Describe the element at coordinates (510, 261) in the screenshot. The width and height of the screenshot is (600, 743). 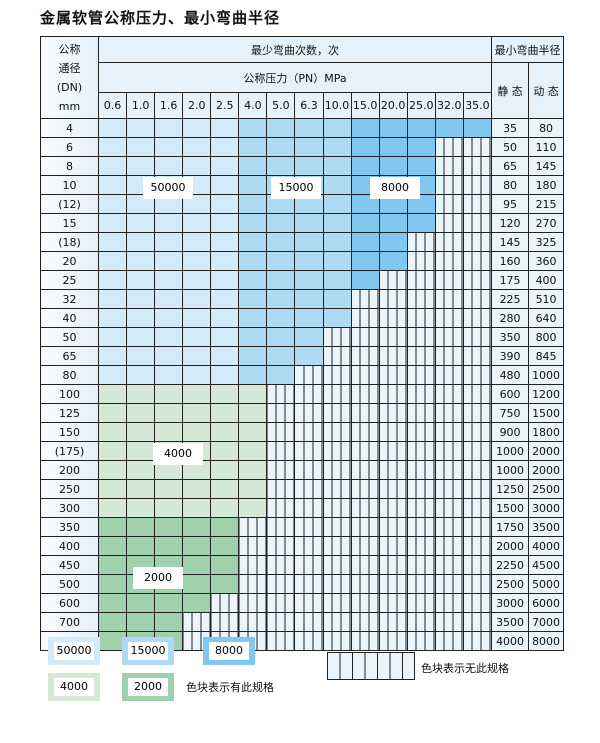
I see `static-radius-cell: 160` at that location.